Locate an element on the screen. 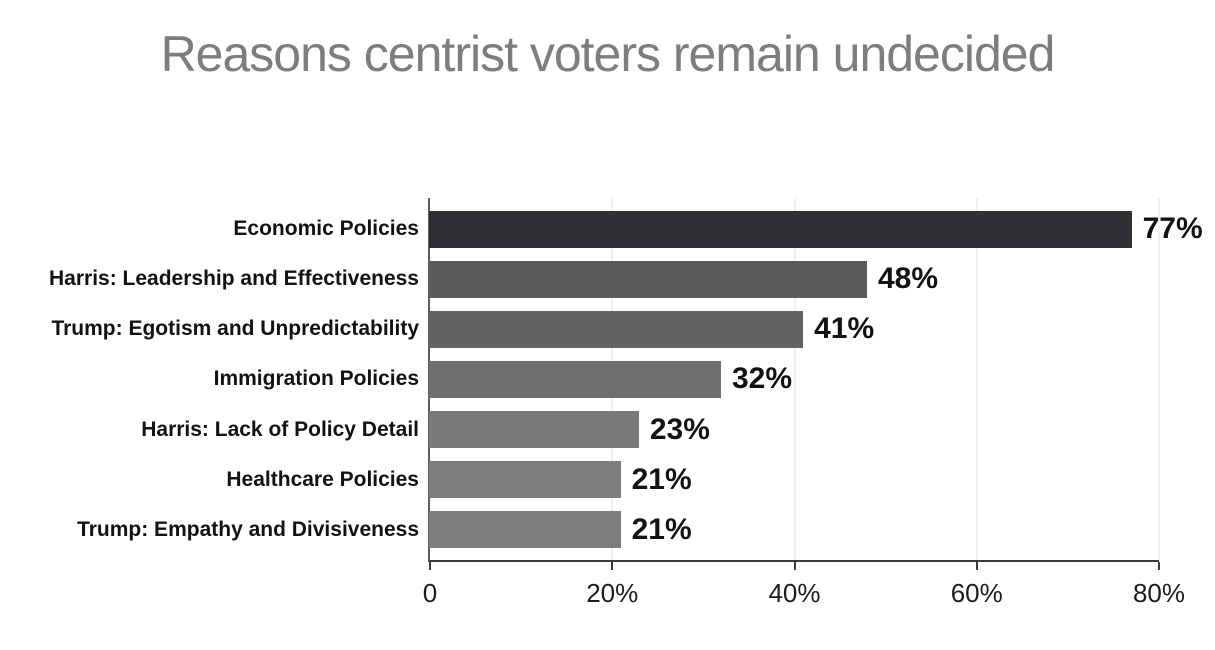  category-label: Harris: Leadership and Effectiveness is located at coordinates (234, 279).